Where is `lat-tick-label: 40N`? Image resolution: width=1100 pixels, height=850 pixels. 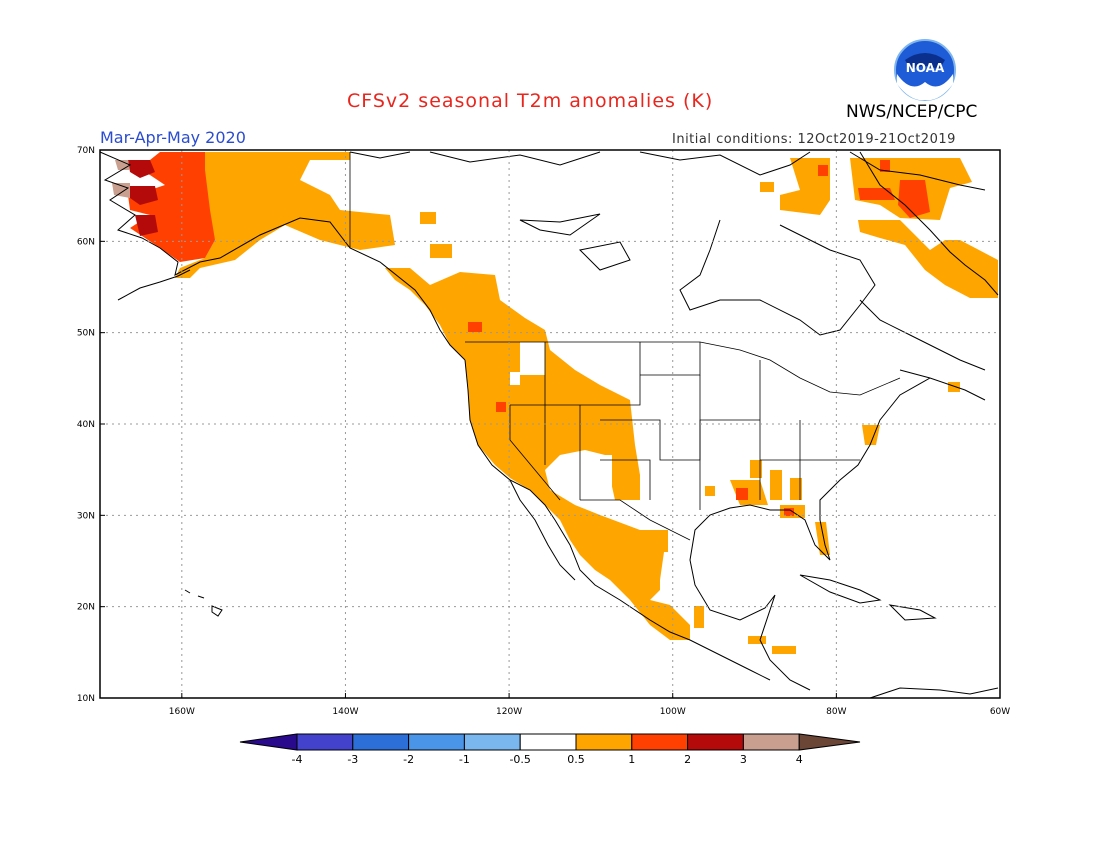 lat-tick-label: 40N is located at coordinates (86, 425).